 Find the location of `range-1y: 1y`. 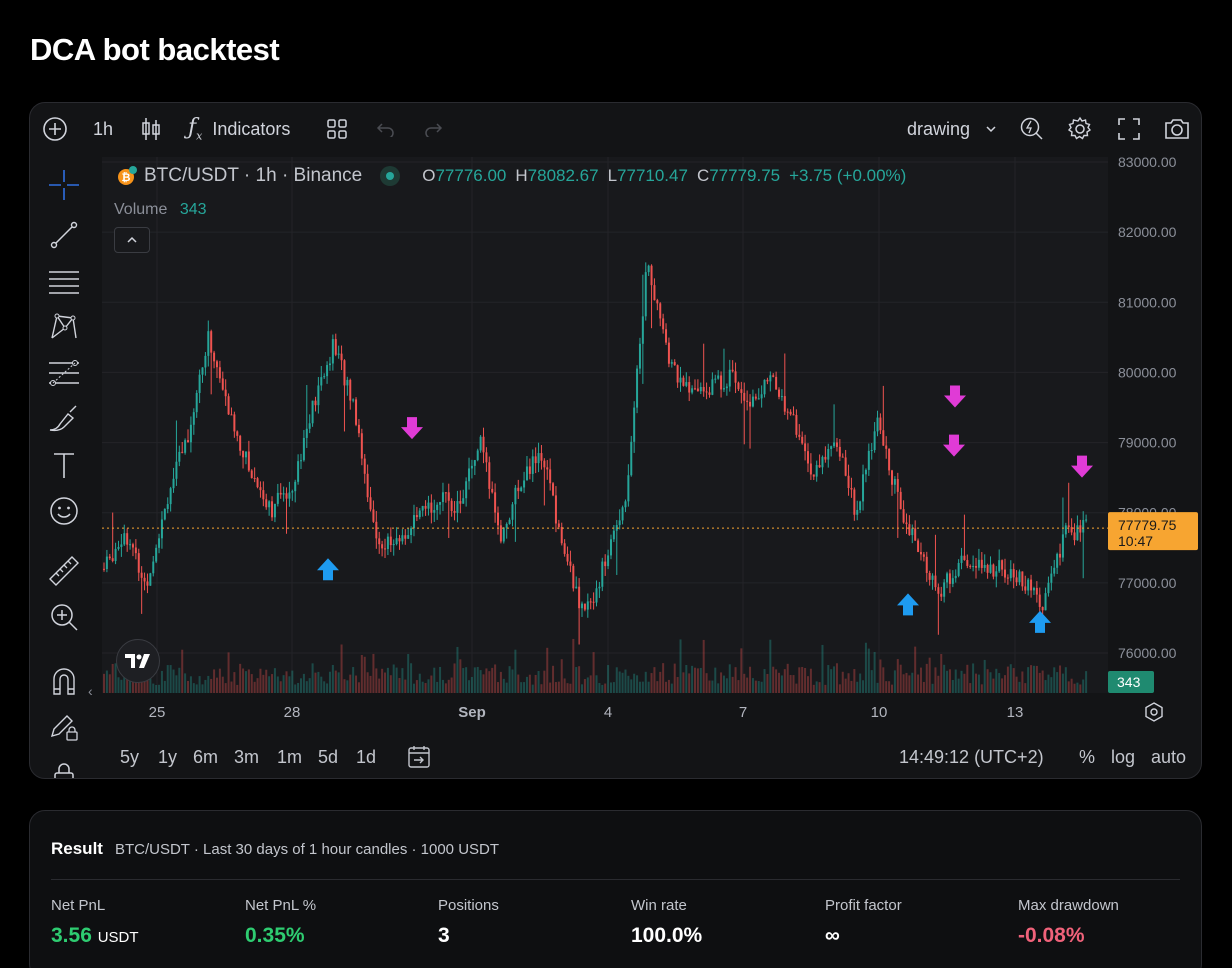

range-1y: 1y is located at coordinates (168, 756).